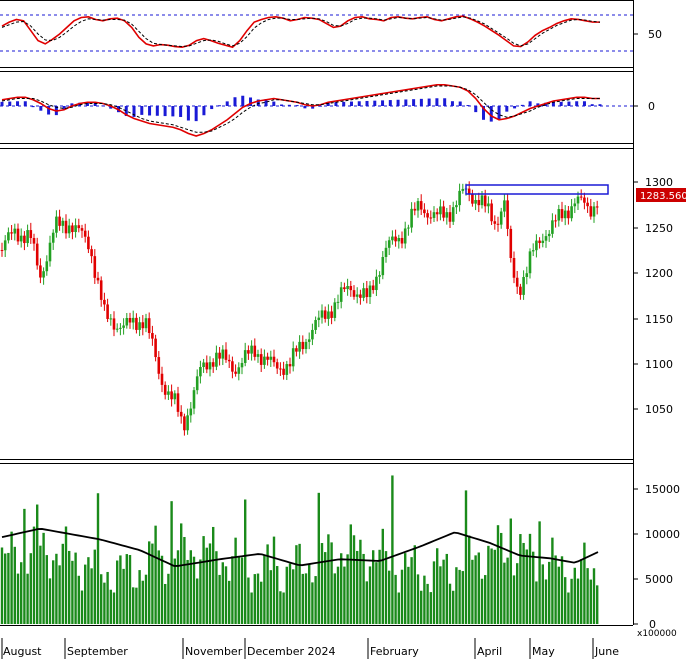 This screenshot has width=688, height=659. I want to click on volume-unit-label: x100000, so click(657, 634).